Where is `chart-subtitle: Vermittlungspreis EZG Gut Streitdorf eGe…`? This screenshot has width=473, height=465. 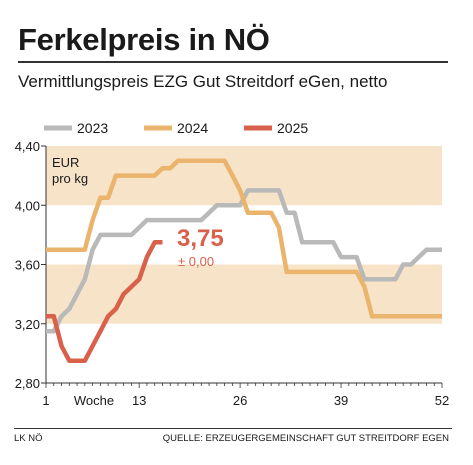
chart-subtitle: Vermittlungspreis EZG Gut Streitdorf eGe… is located at coordinates (203, 81).